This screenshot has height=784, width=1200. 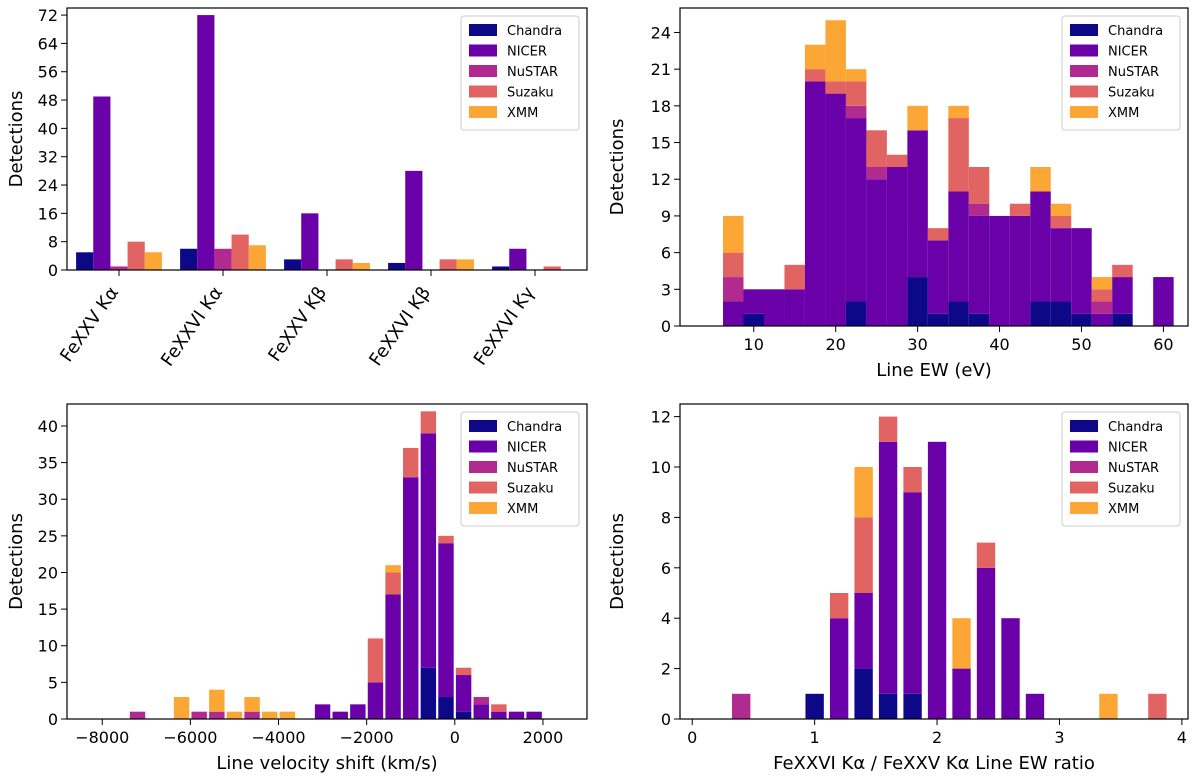 I want to click on x-tick-label: FeXXV Kα, so click(x=89, y=324).